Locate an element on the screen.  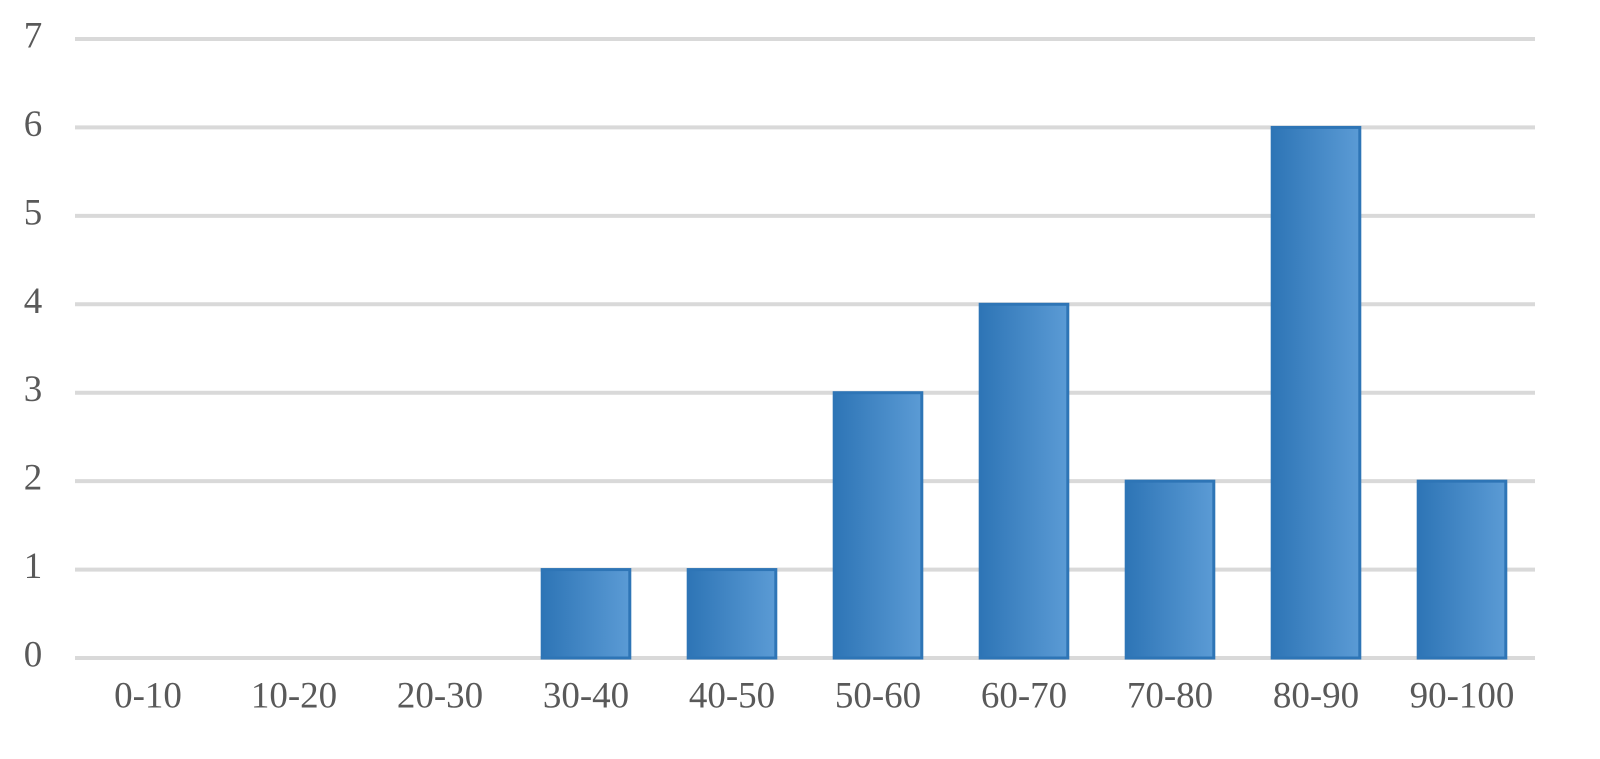
x-tick-label: 40-50 is located at coordinates (732, 695).